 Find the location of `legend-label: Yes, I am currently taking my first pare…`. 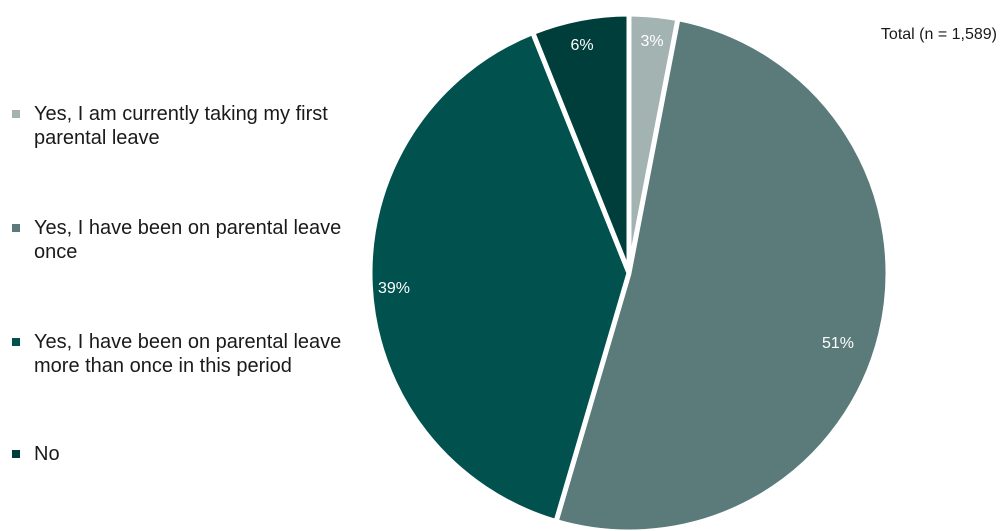

legend-label: Yes, I am currently taking my first pare… is located at coordinates (181, 126).